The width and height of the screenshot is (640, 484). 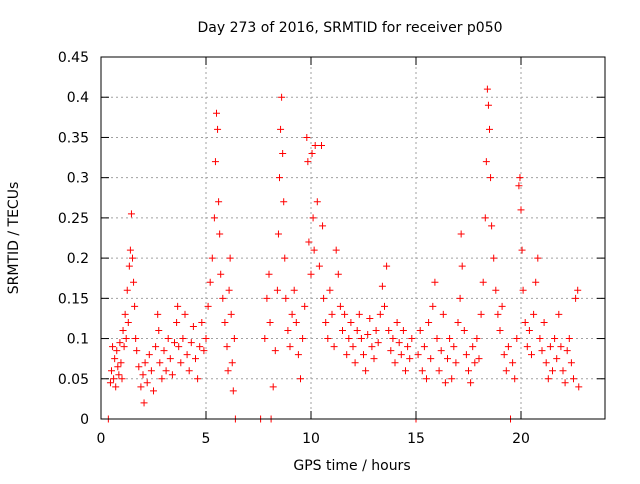 I want to click on y-tick-label: 0.4, so click(x=78, y=98).